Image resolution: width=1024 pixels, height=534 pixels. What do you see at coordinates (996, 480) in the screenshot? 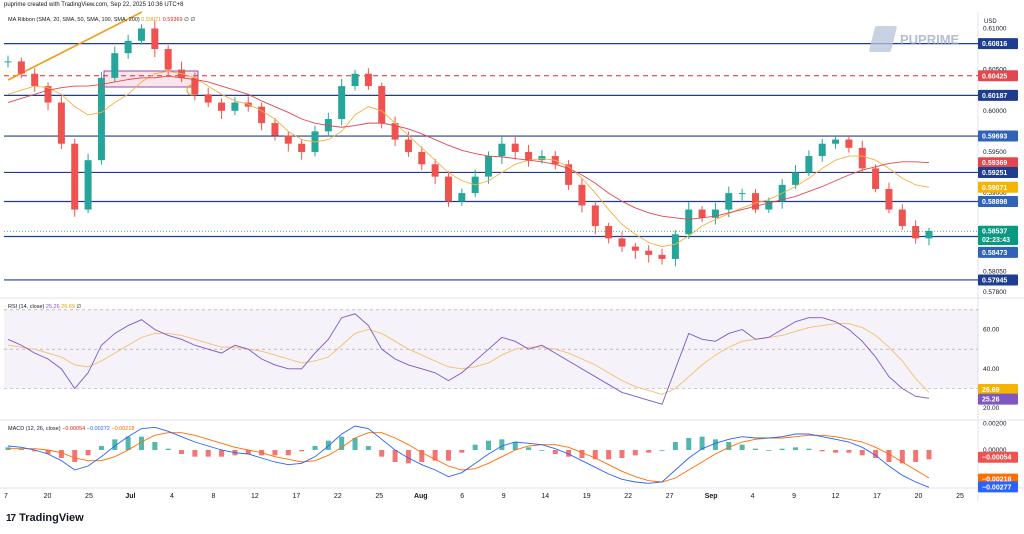
I see `price-tag-label: −0.00218` at bounding box center [996, 480].